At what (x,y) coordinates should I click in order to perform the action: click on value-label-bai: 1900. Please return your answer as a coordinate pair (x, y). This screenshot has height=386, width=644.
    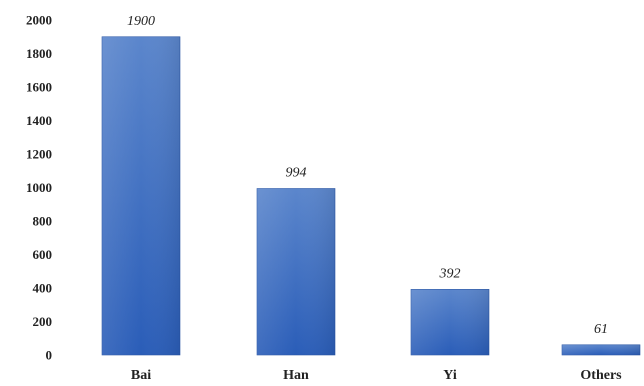
    Looking at the image, I should click on (141, 21).